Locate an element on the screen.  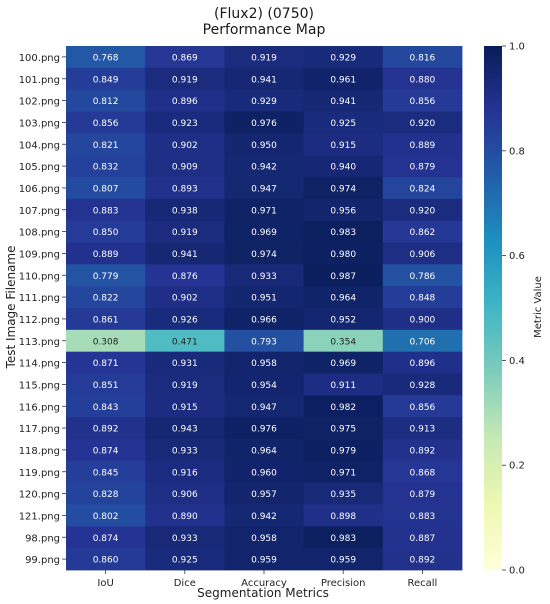
cell-value-label: 0.879 is located at coordinates (423, 168).